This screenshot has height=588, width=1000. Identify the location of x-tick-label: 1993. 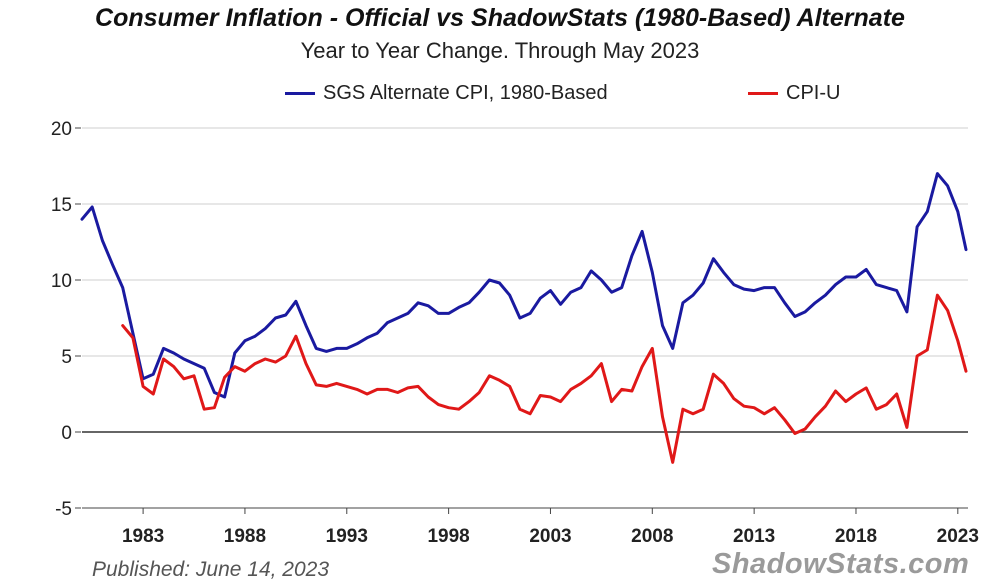
(347, 536).